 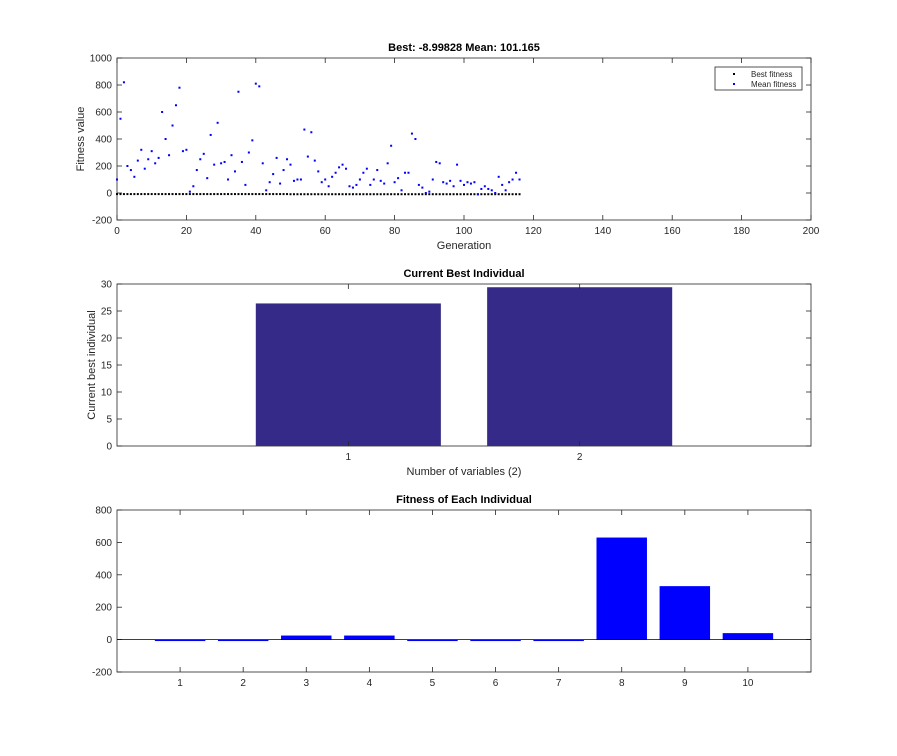 What do you see at coordinates (464, 589) in the screenshot?
I see `individual-fitness-bars` at bounding box center [464, 589].